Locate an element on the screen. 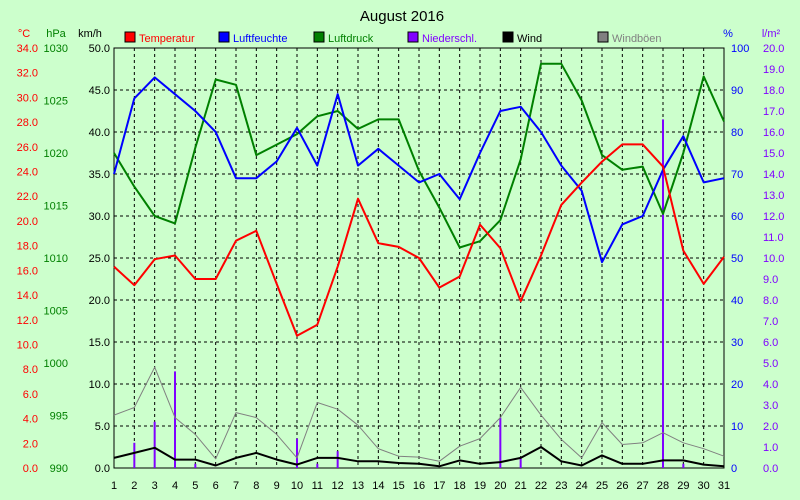 The width and height of the screenshot is (800, 500). x-tick-label: 4 is located at coordinates (175, 486).